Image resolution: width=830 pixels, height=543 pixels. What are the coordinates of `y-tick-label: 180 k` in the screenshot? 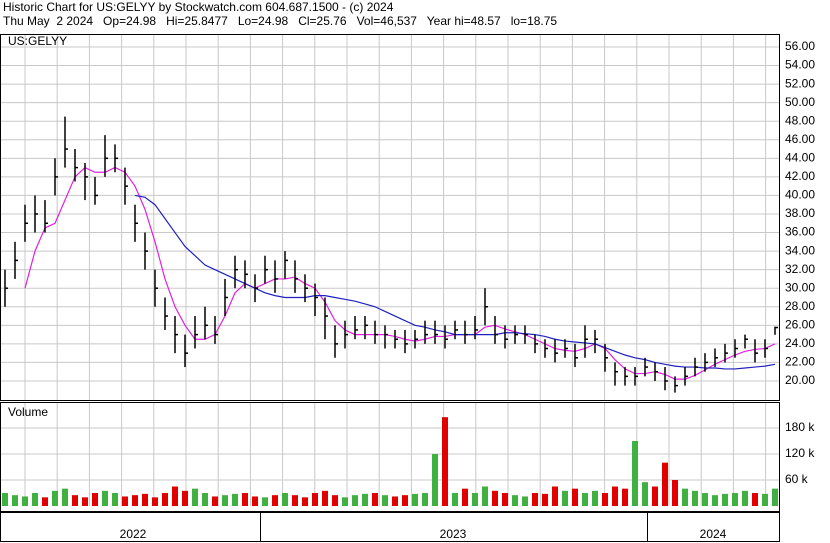 It's located at (800, 427).